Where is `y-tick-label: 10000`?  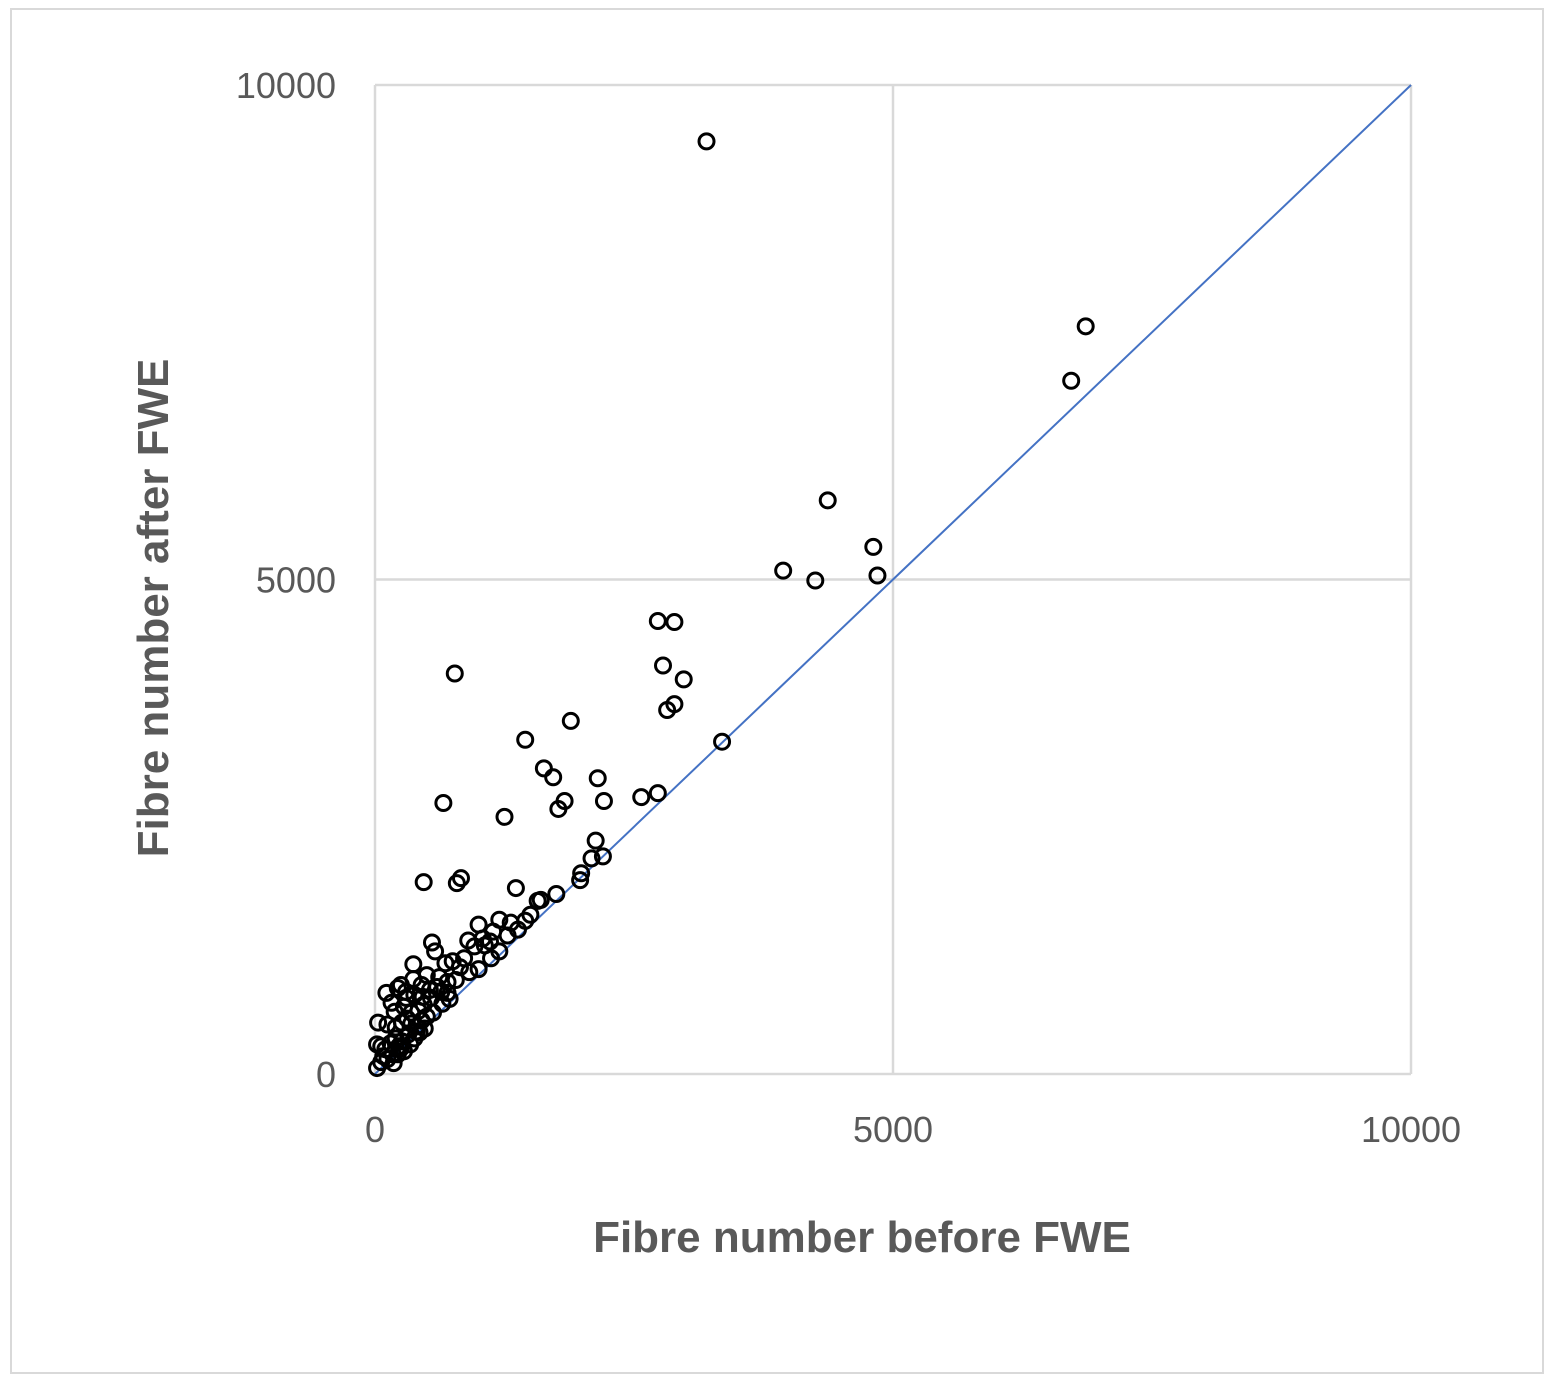
y-tick-label: 10000 is located at coordinates (286, 85).